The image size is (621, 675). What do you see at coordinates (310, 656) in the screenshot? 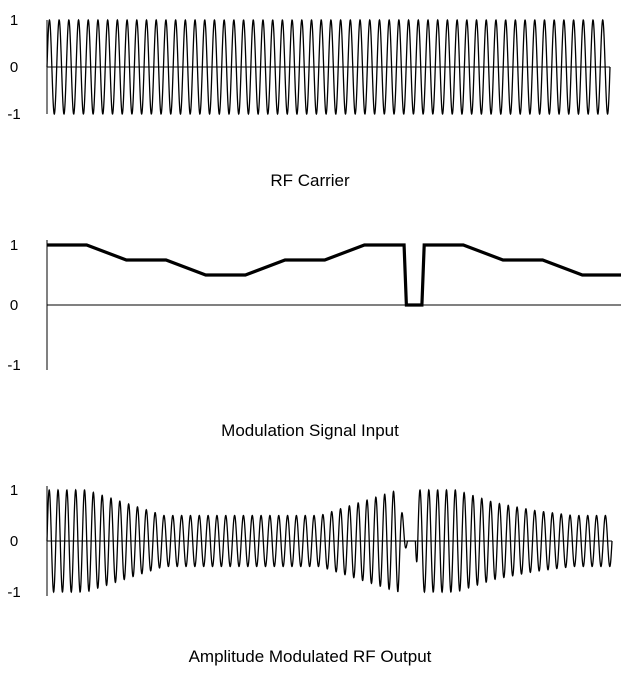
I see `chart-title: Amplitude Modulated RF Output` at bounding box center [310, 656].